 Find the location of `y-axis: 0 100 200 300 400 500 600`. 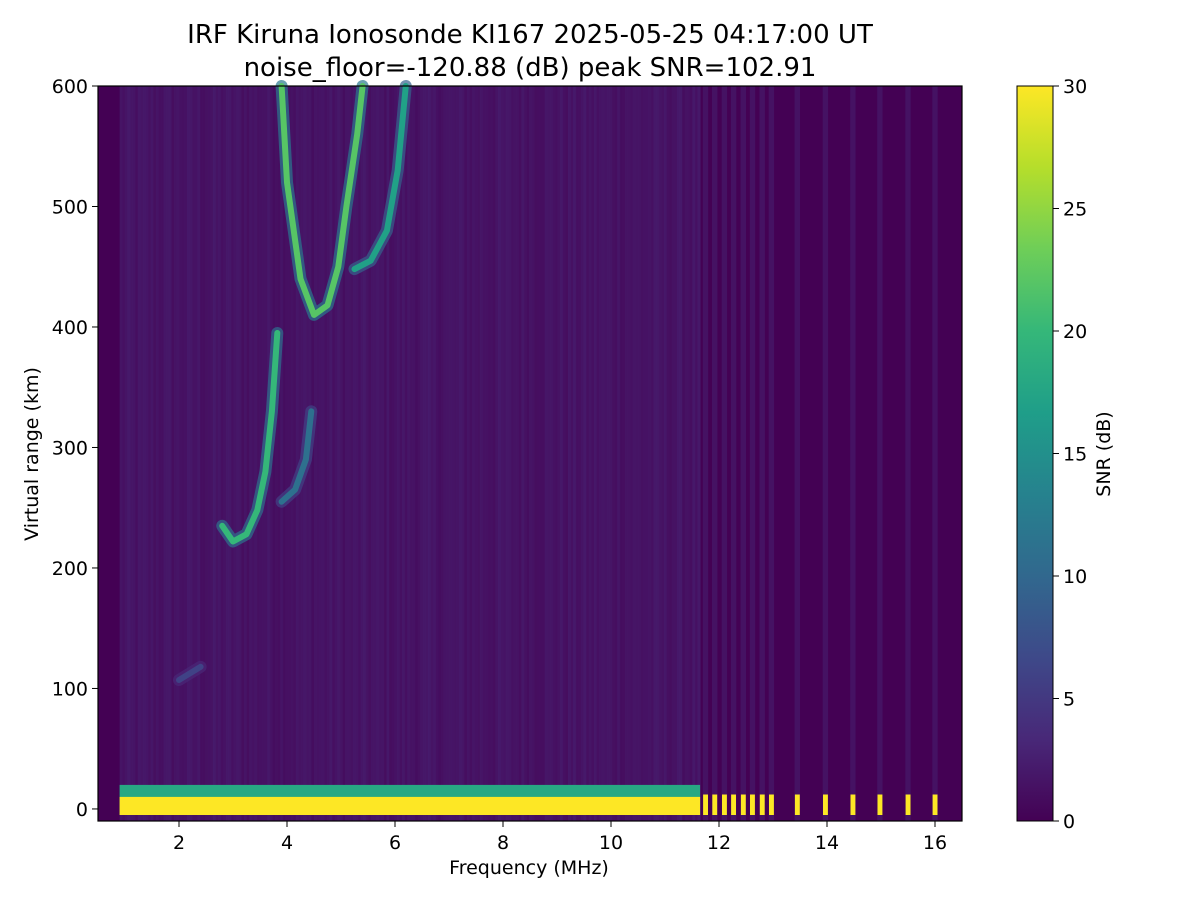

y-axis: 0 100 200 300 400 500 600 is located at coordinates (75, 448).